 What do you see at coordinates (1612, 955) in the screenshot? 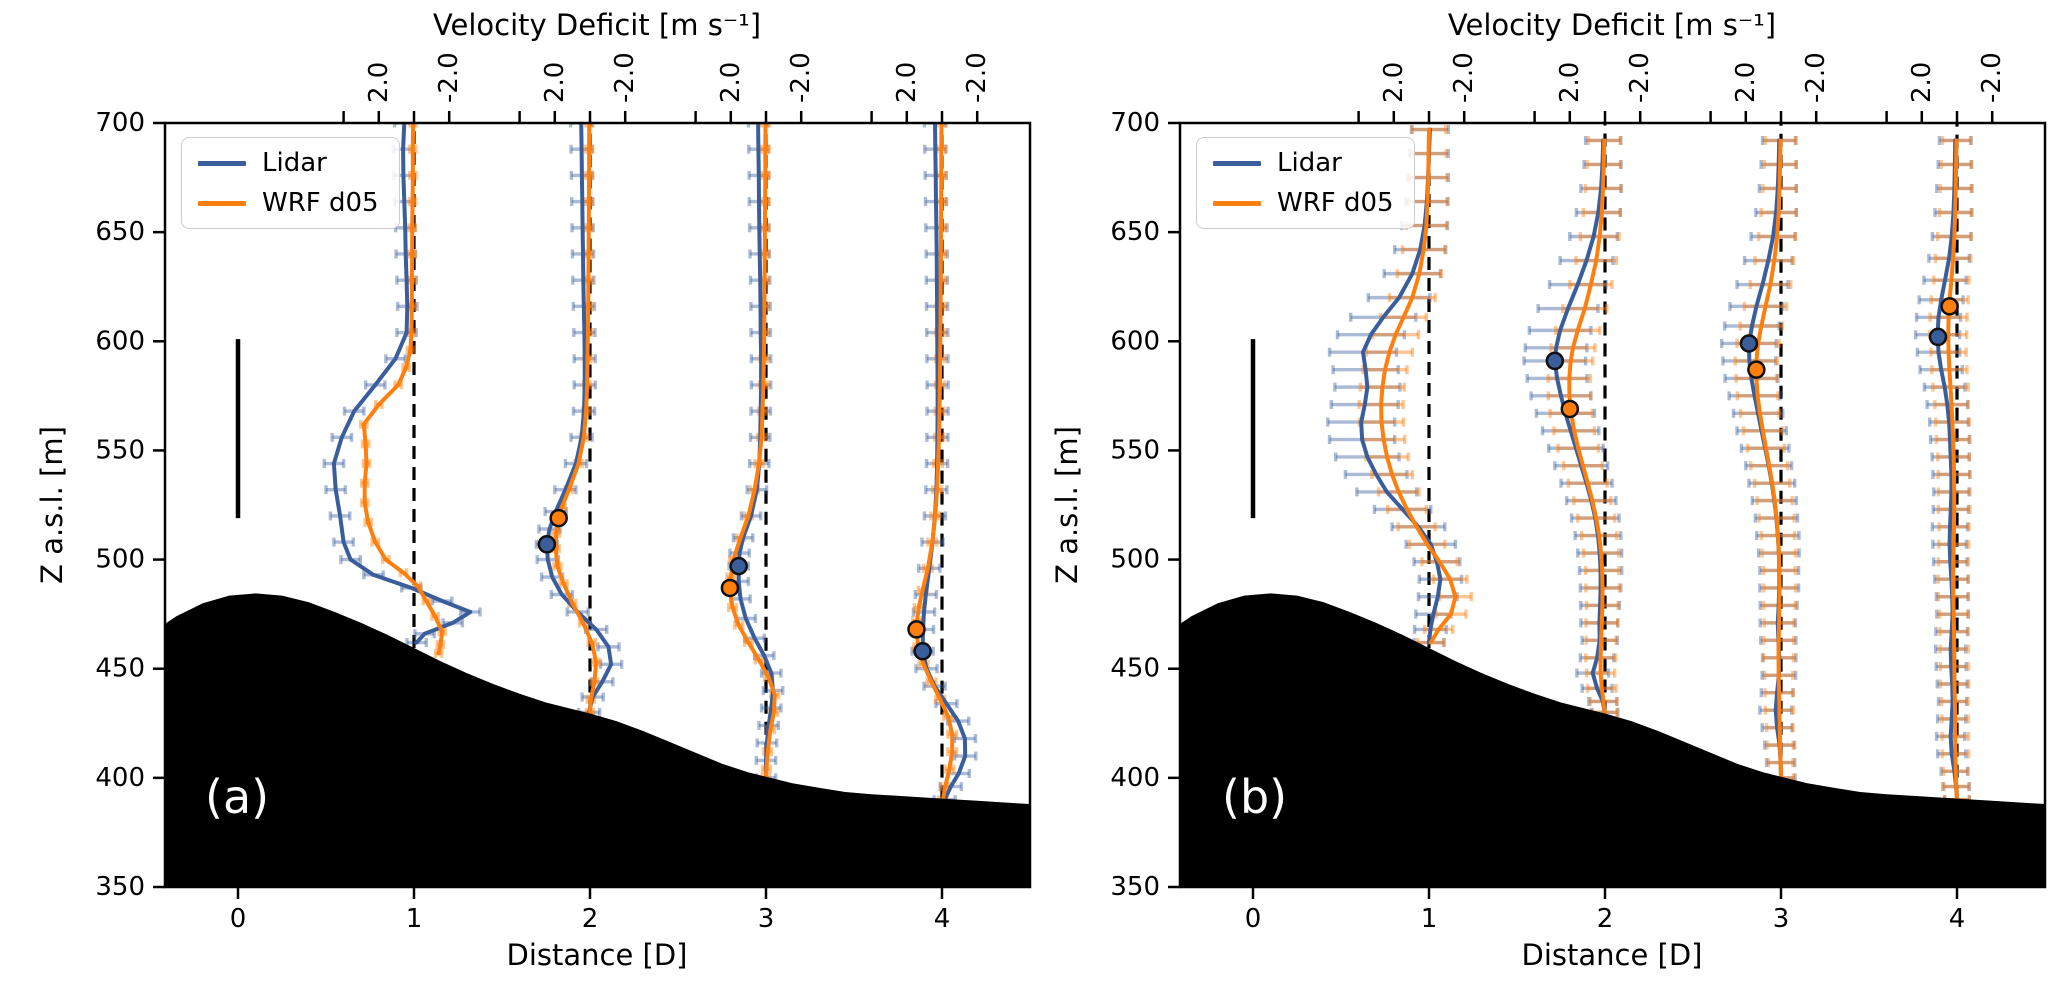
I see `x-axis-title-b: Distance [D]` at bounding box center [1612, 955].